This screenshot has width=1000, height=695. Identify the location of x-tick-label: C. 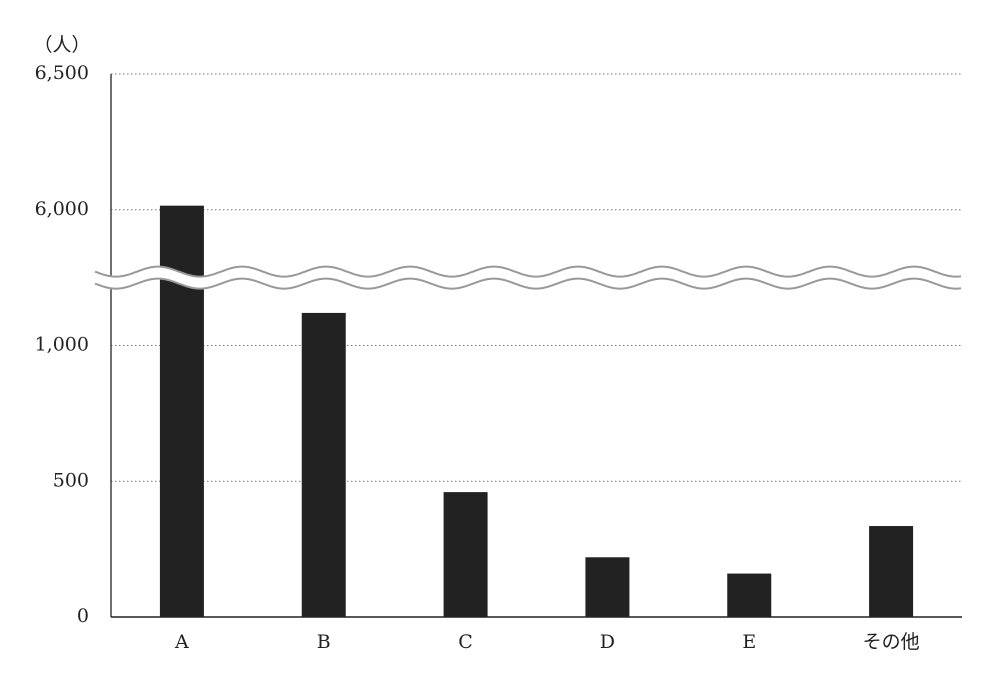
(465, 642).